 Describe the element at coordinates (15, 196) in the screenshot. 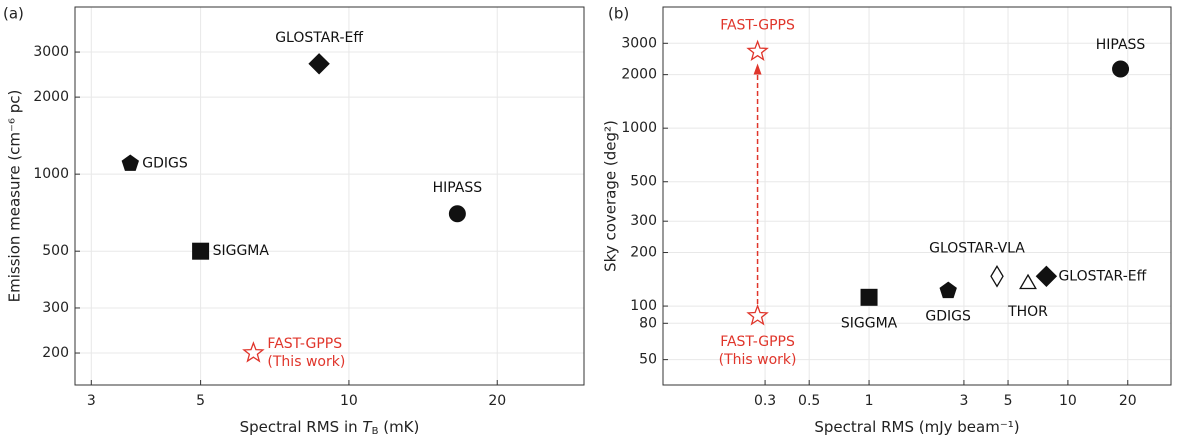

I see `y-axis-label: Emission measure (cm⁻⁶ pc)` at that location.